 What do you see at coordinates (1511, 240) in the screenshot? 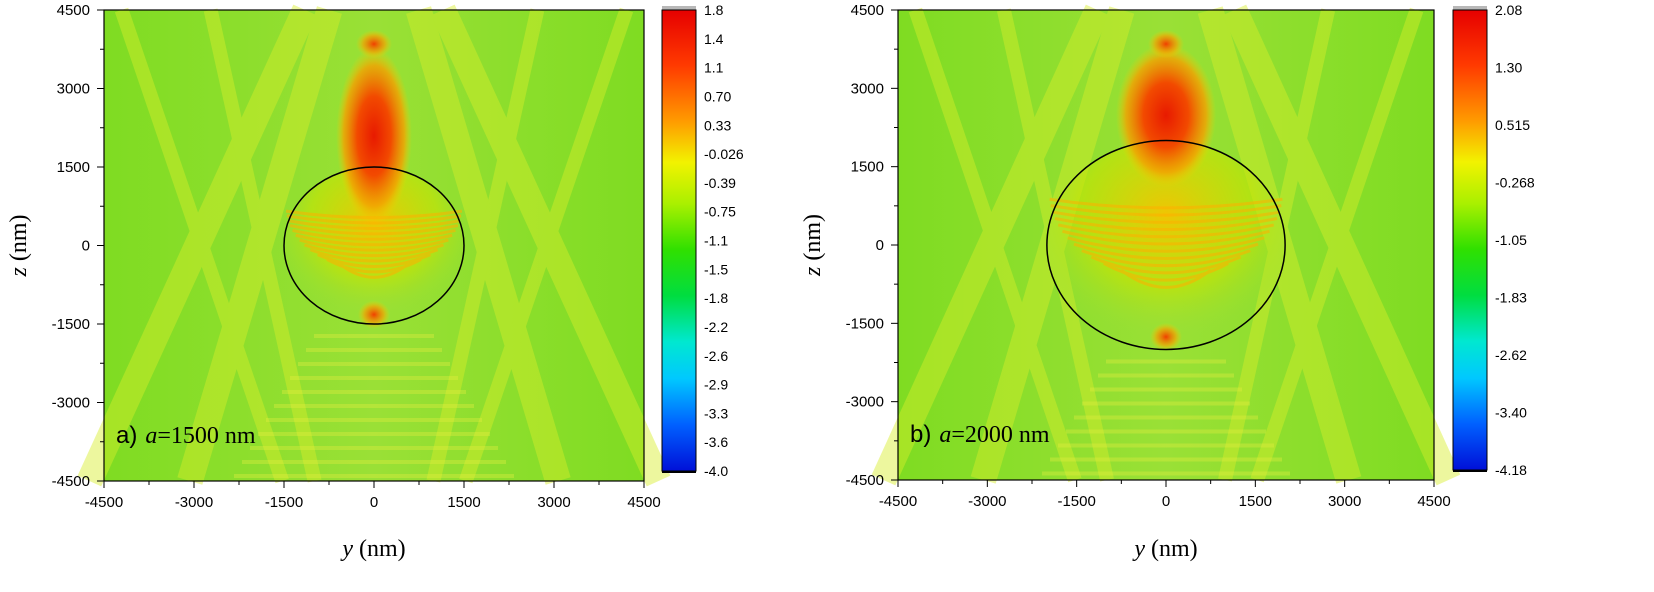
I see `colorbar-tick-label: -1.05` at bounding box center [1511, 240].